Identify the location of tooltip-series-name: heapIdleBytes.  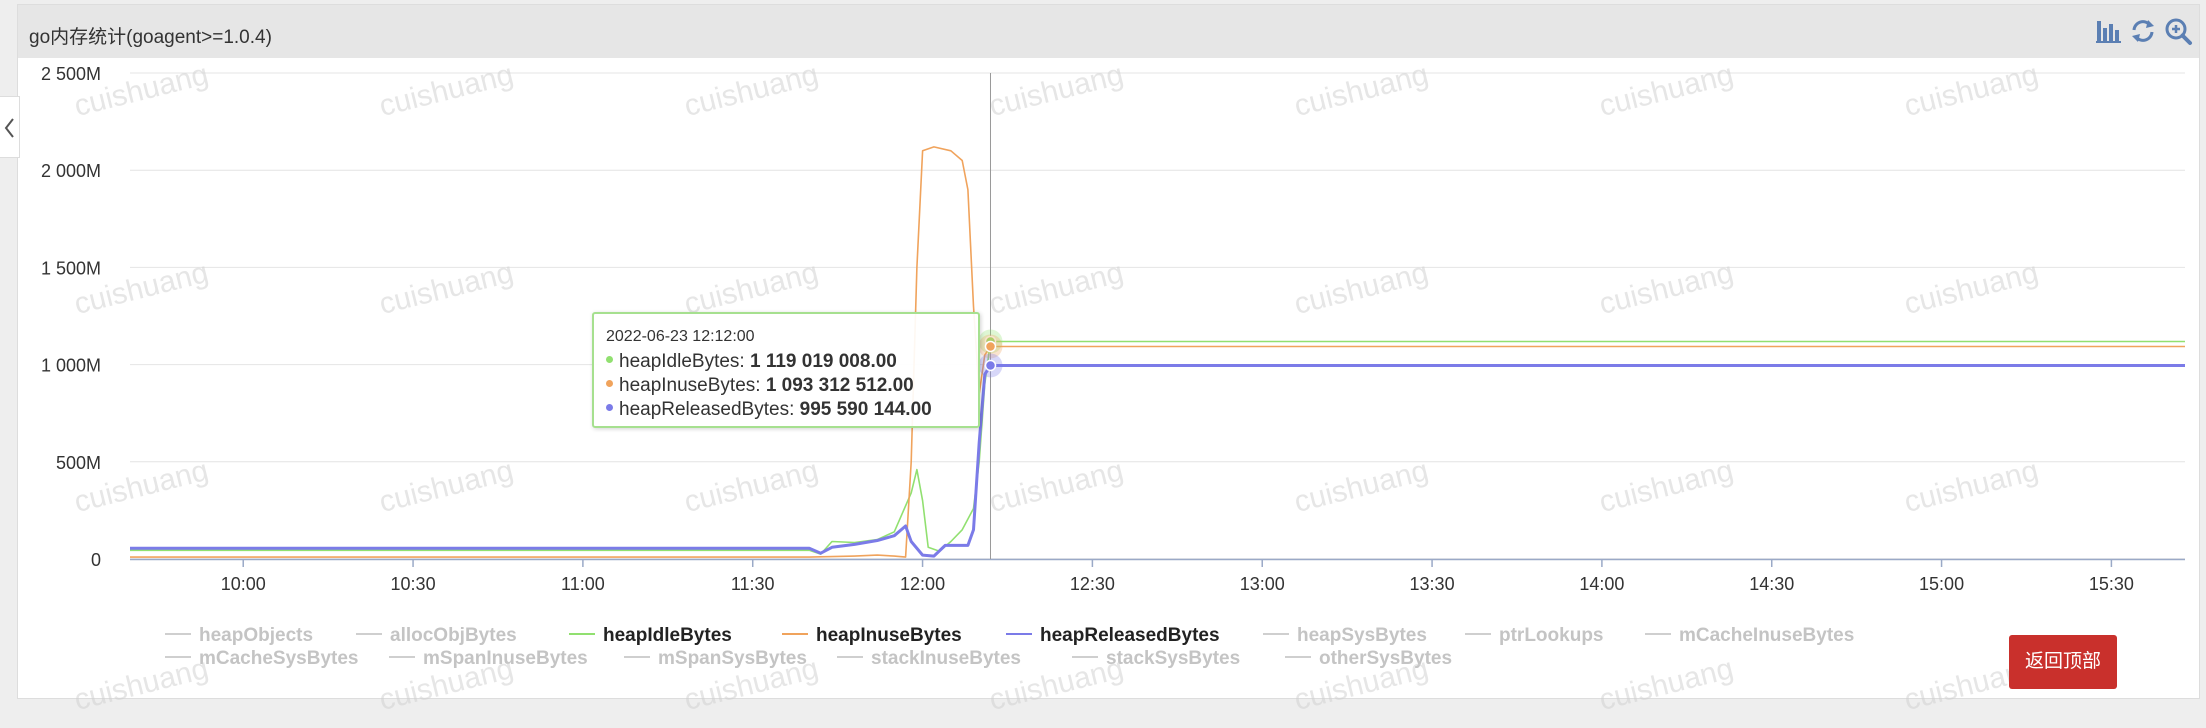
(679, 361).